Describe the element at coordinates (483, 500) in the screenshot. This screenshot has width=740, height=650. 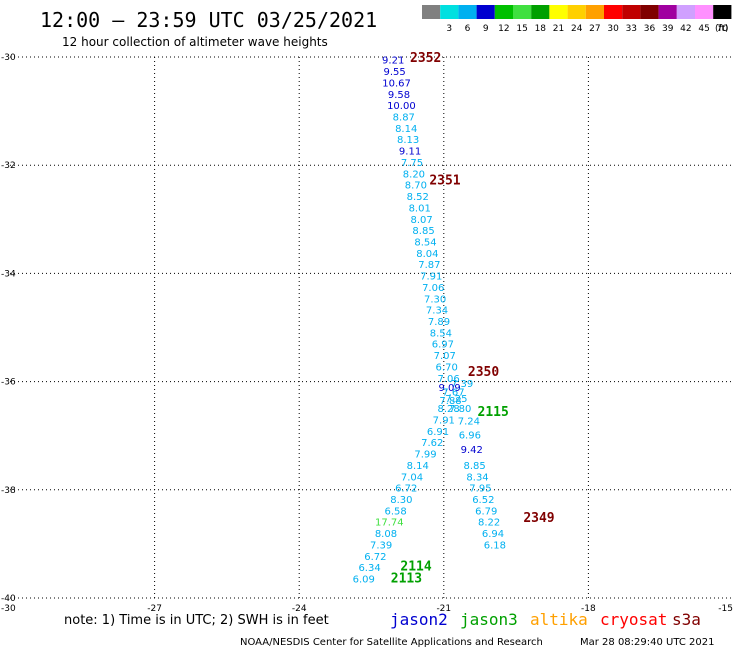
I see `wave-height-label: 6.52` at that location.